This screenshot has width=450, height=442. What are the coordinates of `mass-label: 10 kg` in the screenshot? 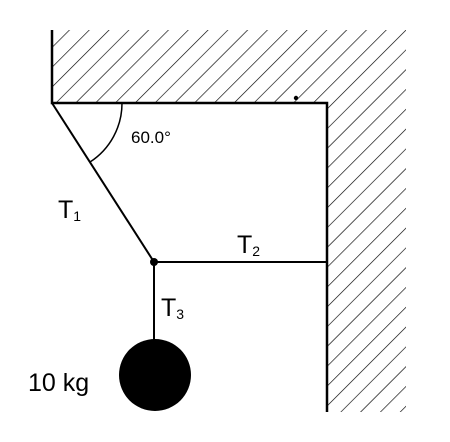 It's located at (58, 383).